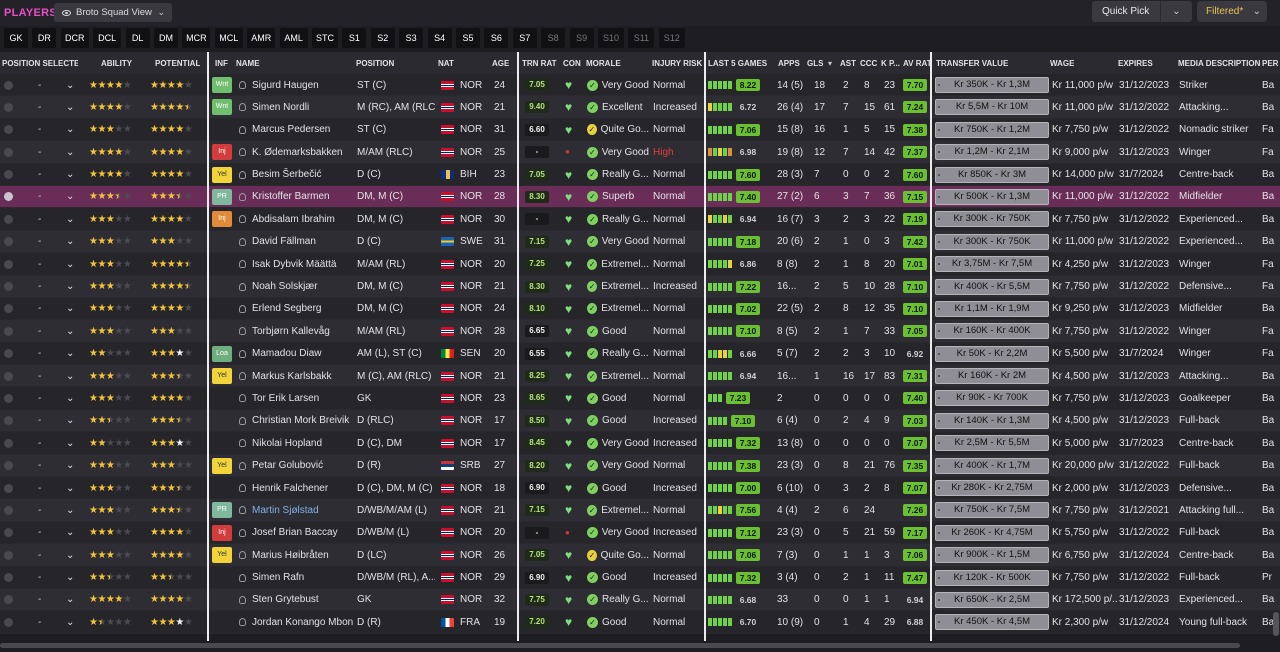 The height and width of the screenshot is (652, 1280). I want to click on col-injury-risk: INJURY RISK, so click(677, 63).